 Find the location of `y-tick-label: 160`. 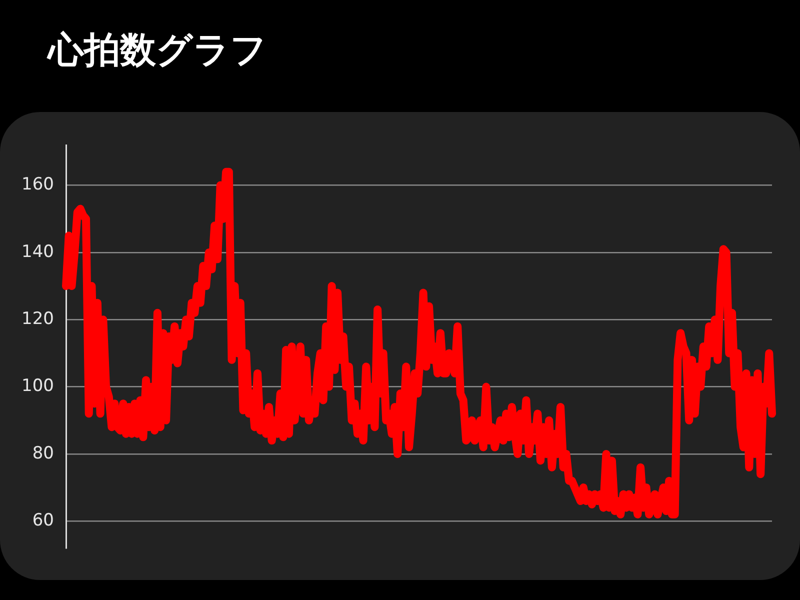

y-tick-label: 160 is located at coordinates (38, 184).